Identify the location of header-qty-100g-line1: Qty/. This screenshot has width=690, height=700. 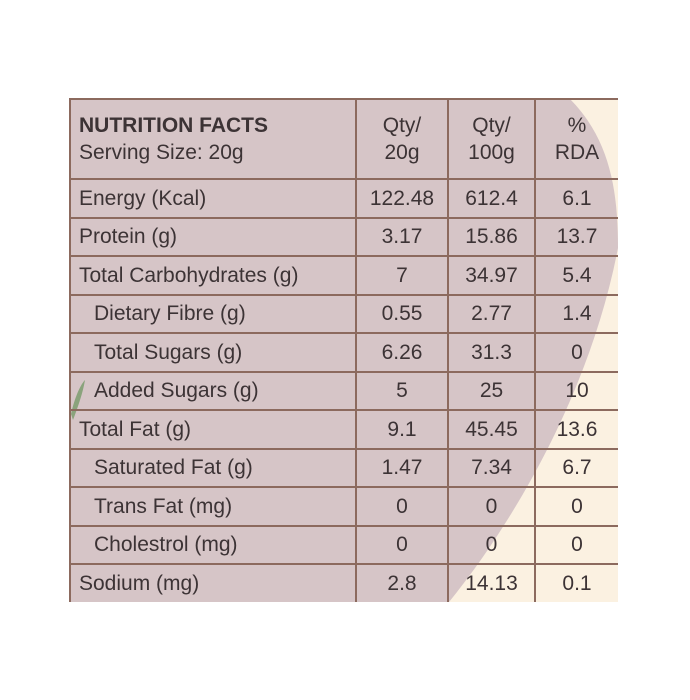
(491, 125).